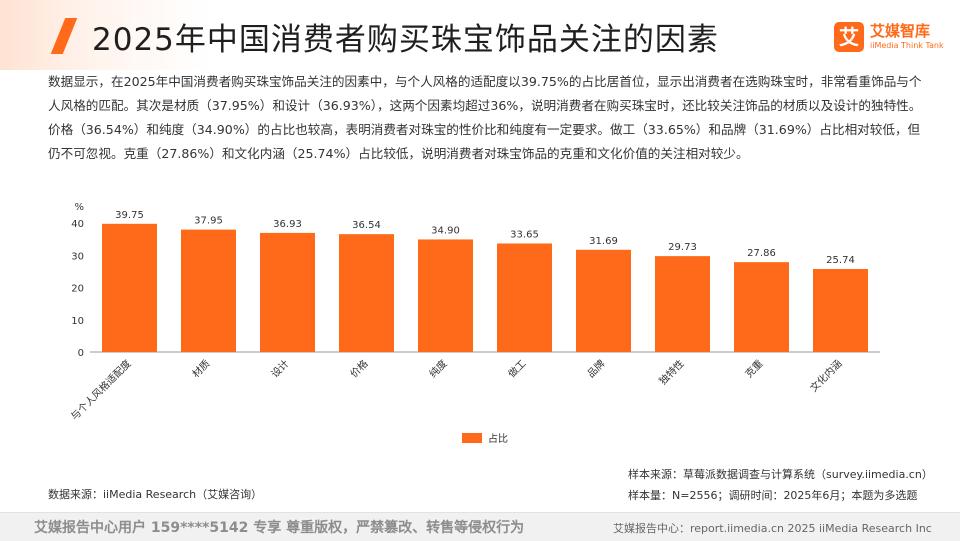 The image size is (960, 541). Describe the element at coordinates (77, 224) in the screenshot. I see `y-tick-label: 40` at that location.